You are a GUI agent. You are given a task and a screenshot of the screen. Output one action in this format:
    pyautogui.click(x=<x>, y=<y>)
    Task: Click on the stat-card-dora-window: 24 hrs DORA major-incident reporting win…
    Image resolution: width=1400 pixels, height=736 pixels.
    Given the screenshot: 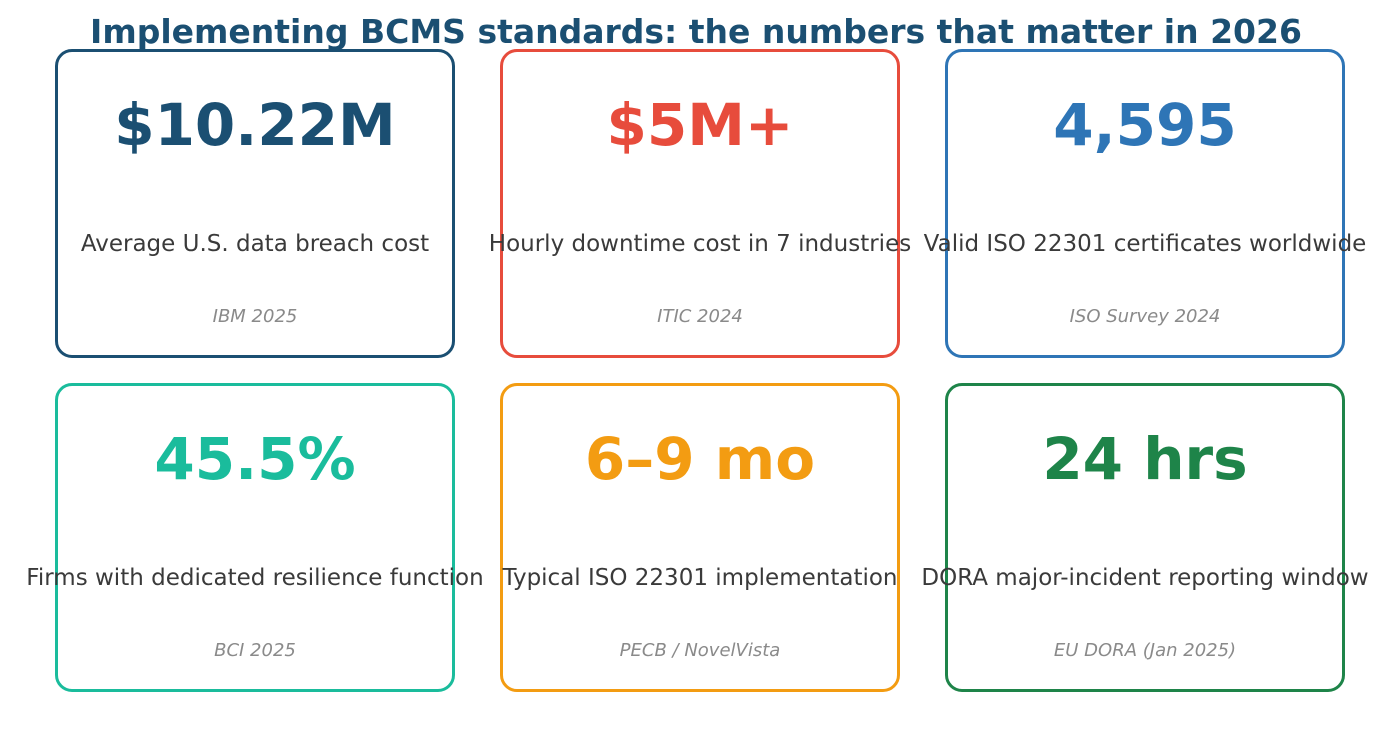 What is the action you would take?
    pyautogui.click(x=1145, y=537)
    